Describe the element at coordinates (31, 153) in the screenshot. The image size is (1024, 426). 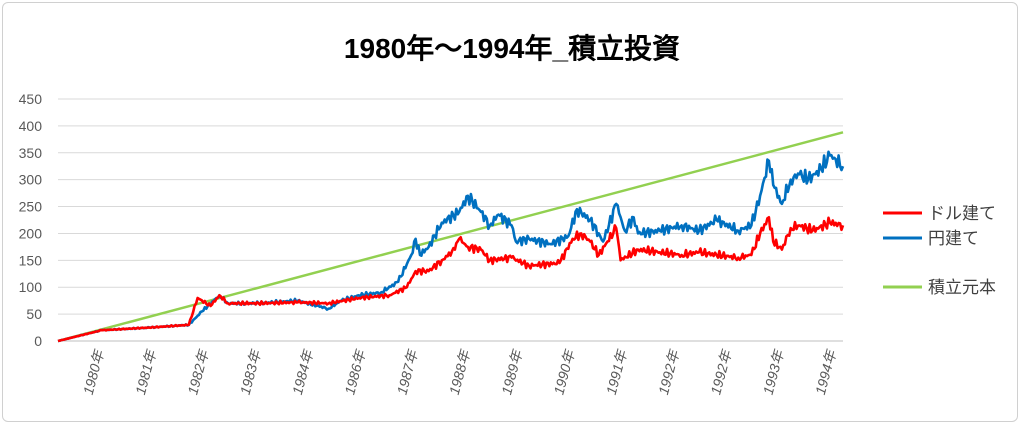
I see `y-tick-label: 350` at that location.